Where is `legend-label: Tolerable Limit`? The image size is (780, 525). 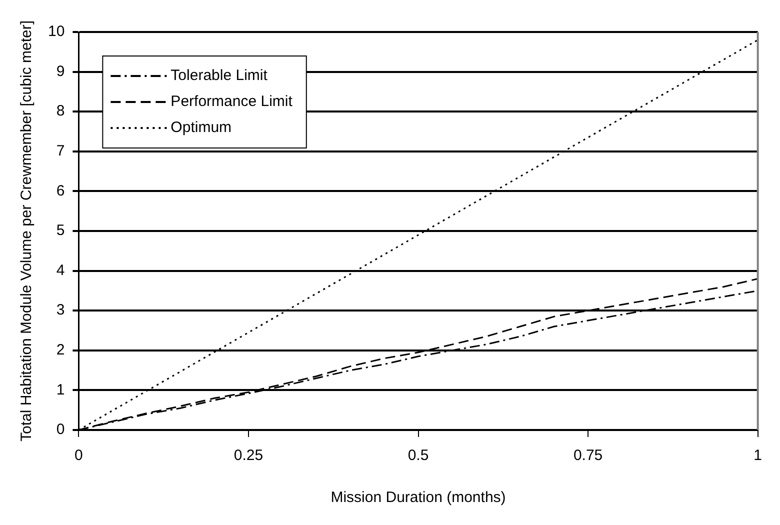 legend-label: Tolerable Limit is located at coordinates (219, 75).